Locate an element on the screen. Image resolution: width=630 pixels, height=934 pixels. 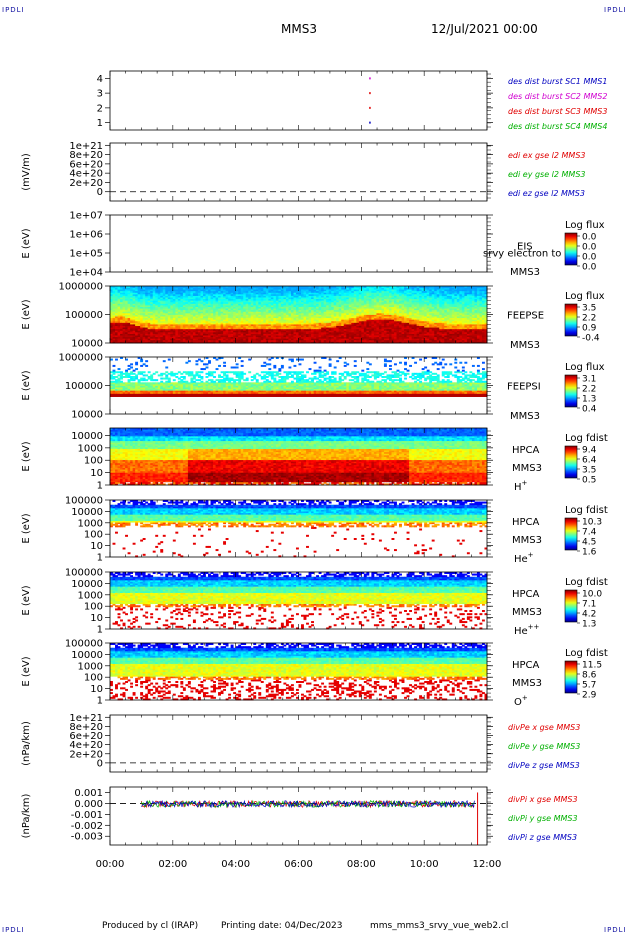
y-tick-label: 1e+04 is located at coordinates (86, 273).